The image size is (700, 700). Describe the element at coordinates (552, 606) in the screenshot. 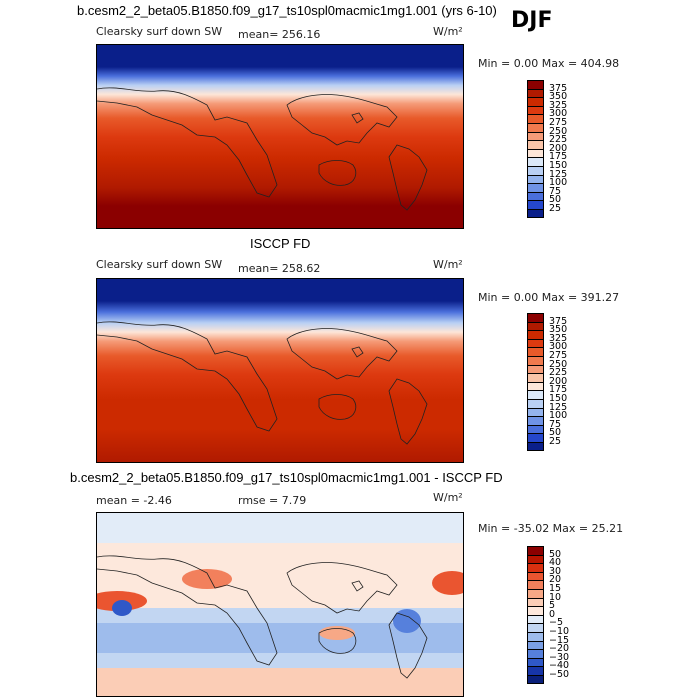

I see `colorbar-label: 5` at that location.